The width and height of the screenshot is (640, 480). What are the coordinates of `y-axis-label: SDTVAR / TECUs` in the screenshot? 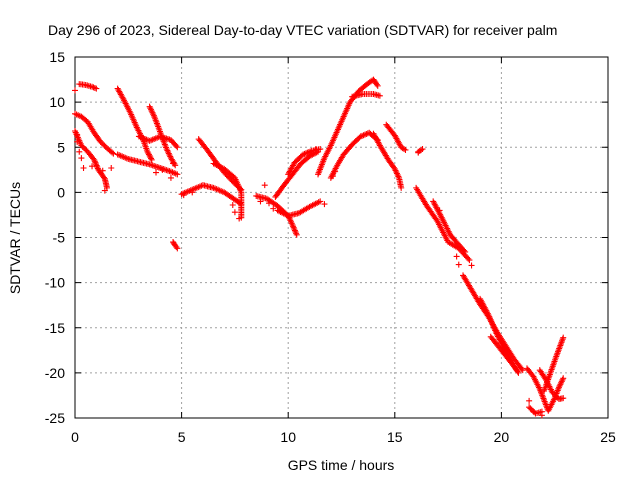 It's located at (15, 238).